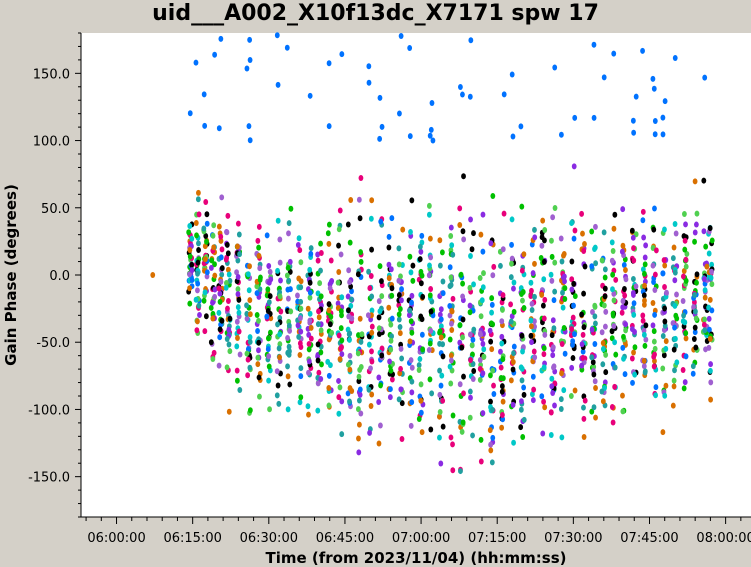 The image size is (751, 567). I want to click on y-tick-label: 150.0, so click(51, 74).